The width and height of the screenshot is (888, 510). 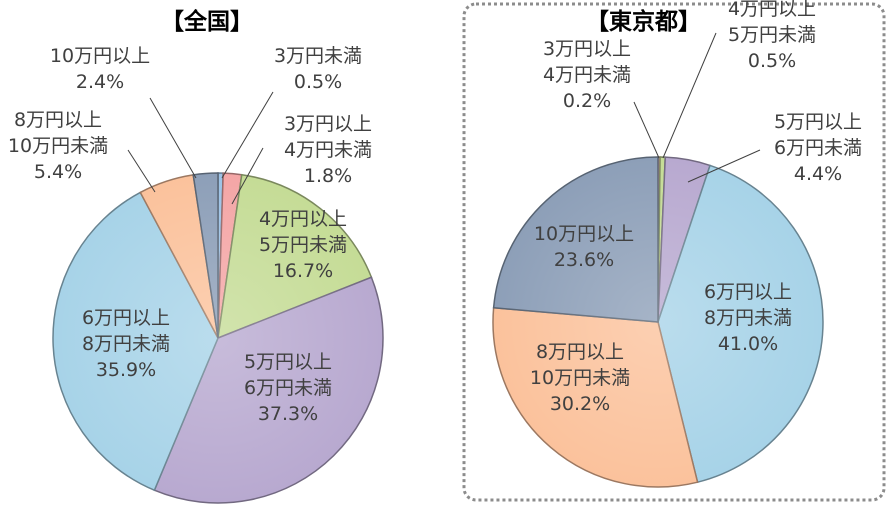 I want to click on slice-label: 5万円以上 6万円未満 4.4%, so click(x=818, y=148).